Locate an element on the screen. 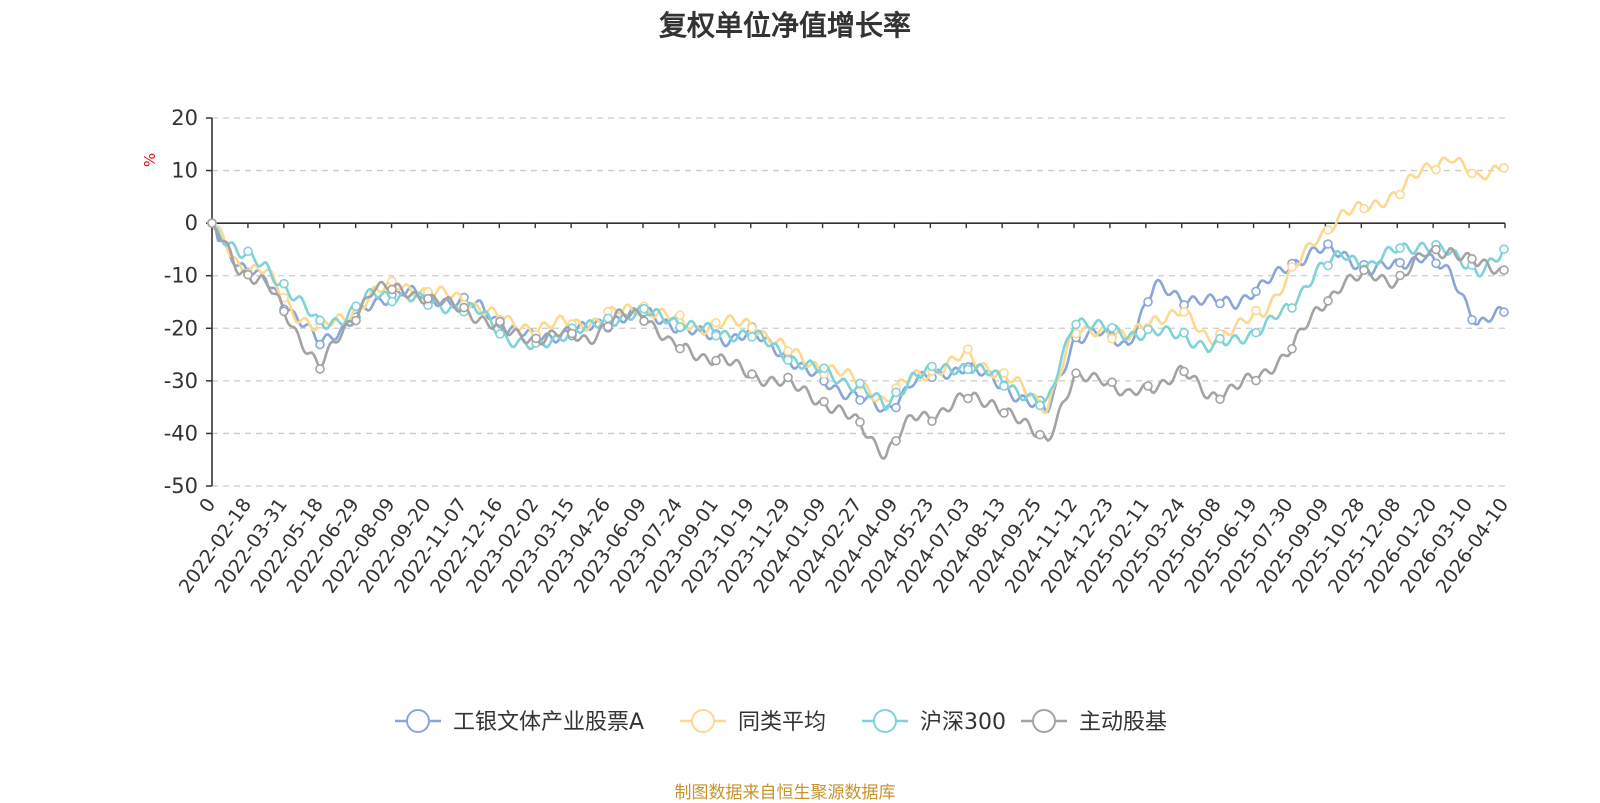  y-tick-label: -10 is located at coordinates (181, 276).